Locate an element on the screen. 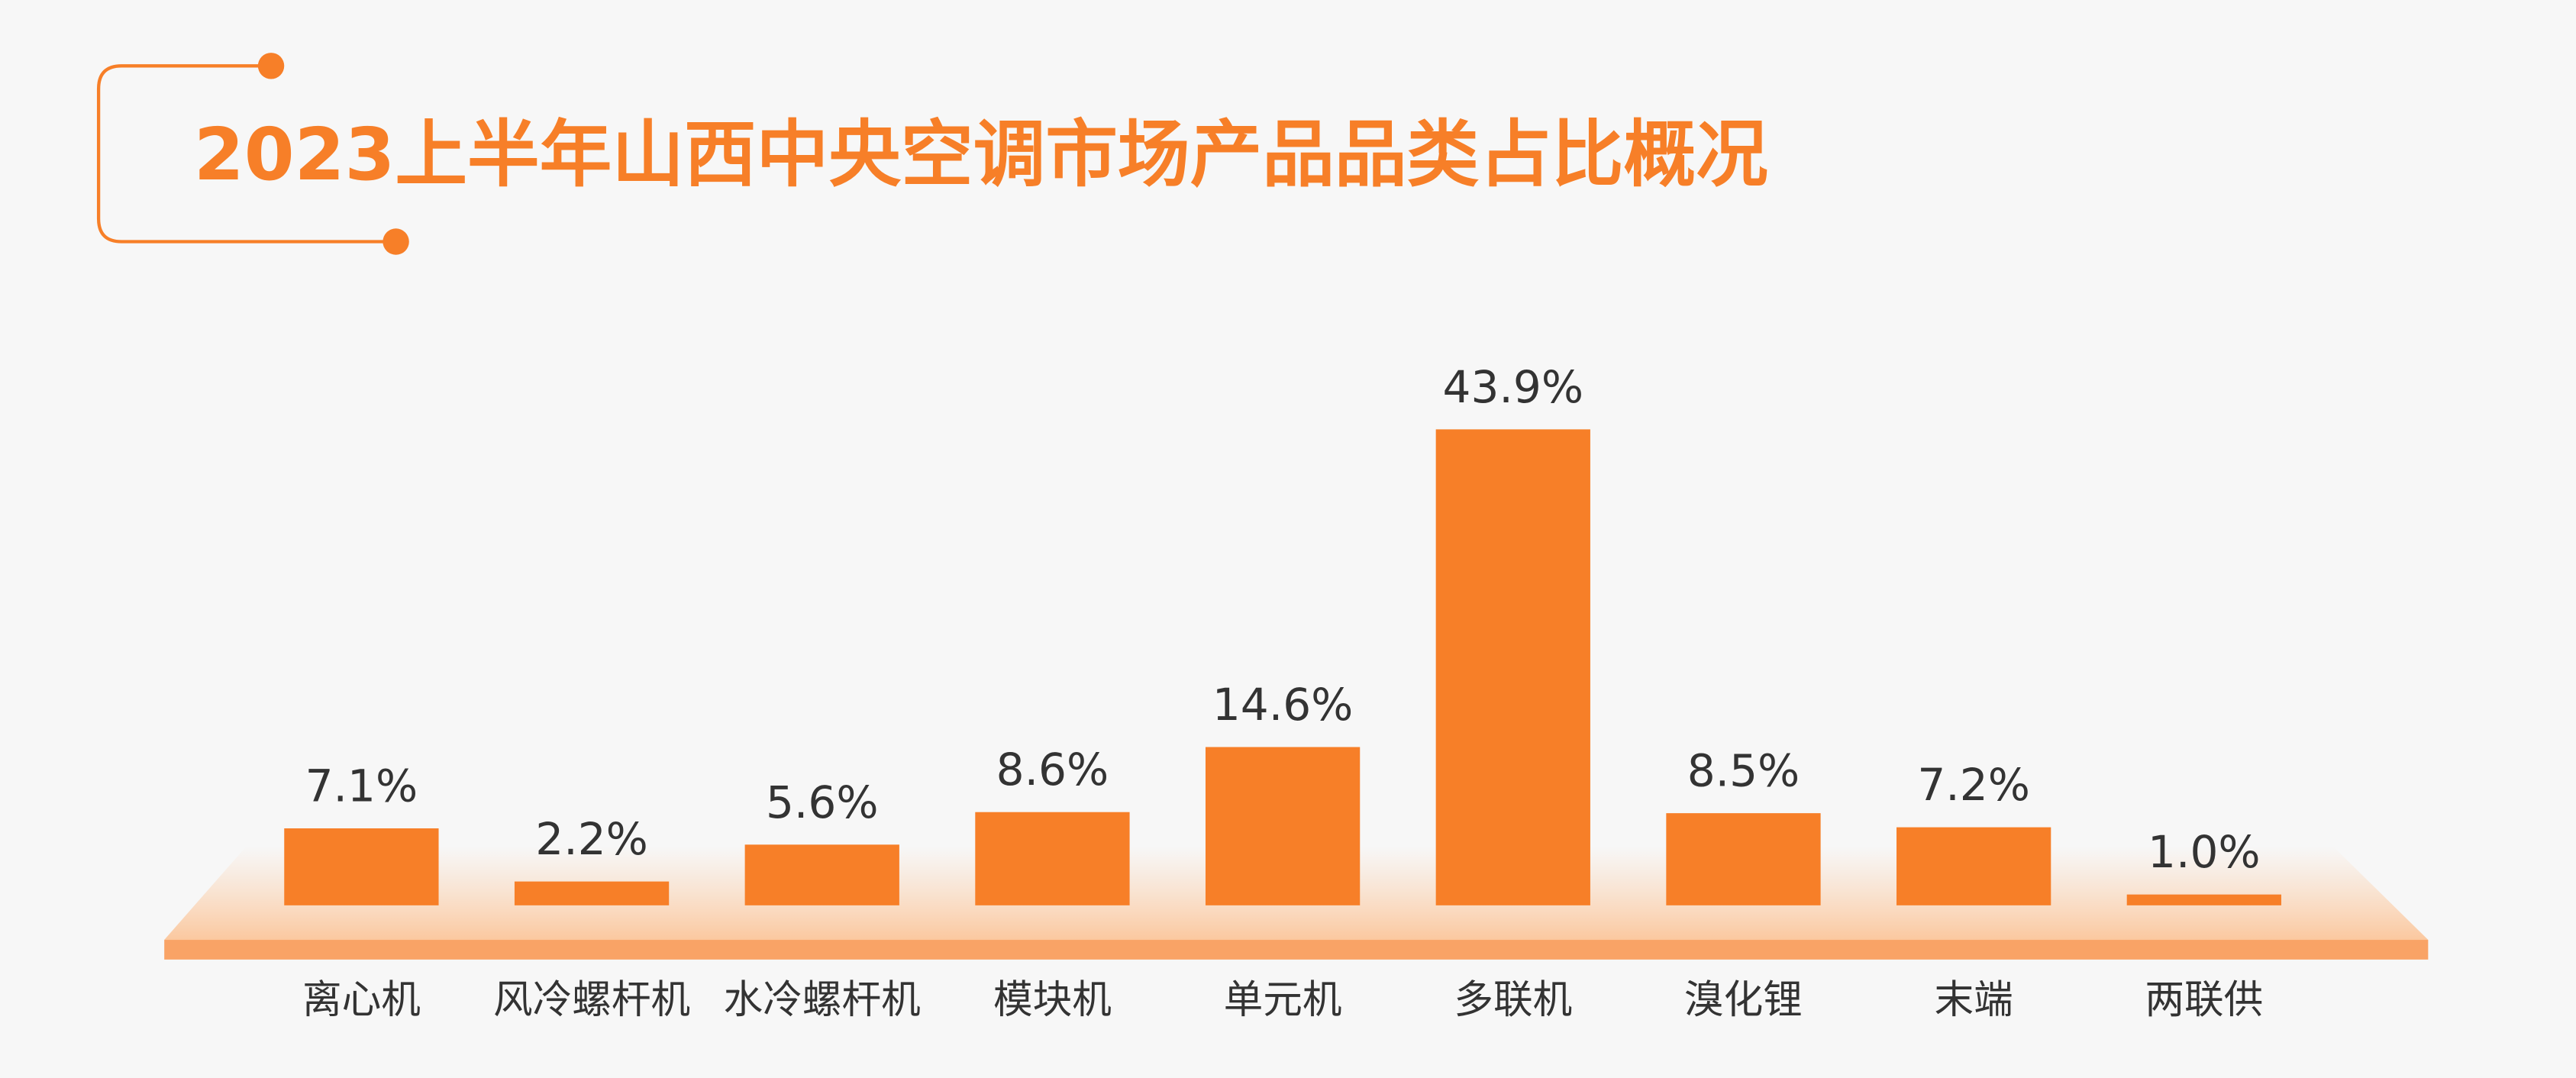 The width and height of the screenshot is (2576, 1078). x-tick-label: 两联供 is located at coordinates (2204, 1000).